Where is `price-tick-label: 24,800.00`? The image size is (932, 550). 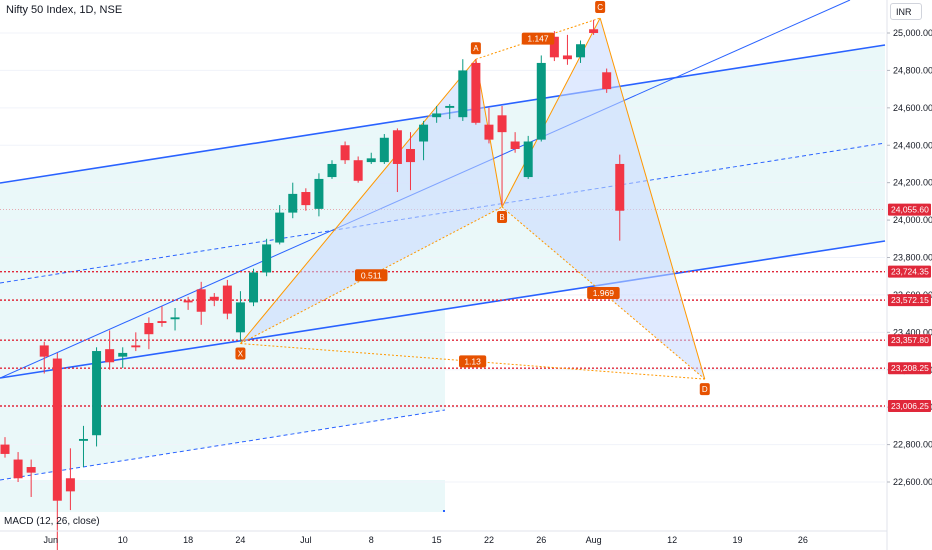
price-tick-label: 24,800.00 is located at coordinates (912, 70).